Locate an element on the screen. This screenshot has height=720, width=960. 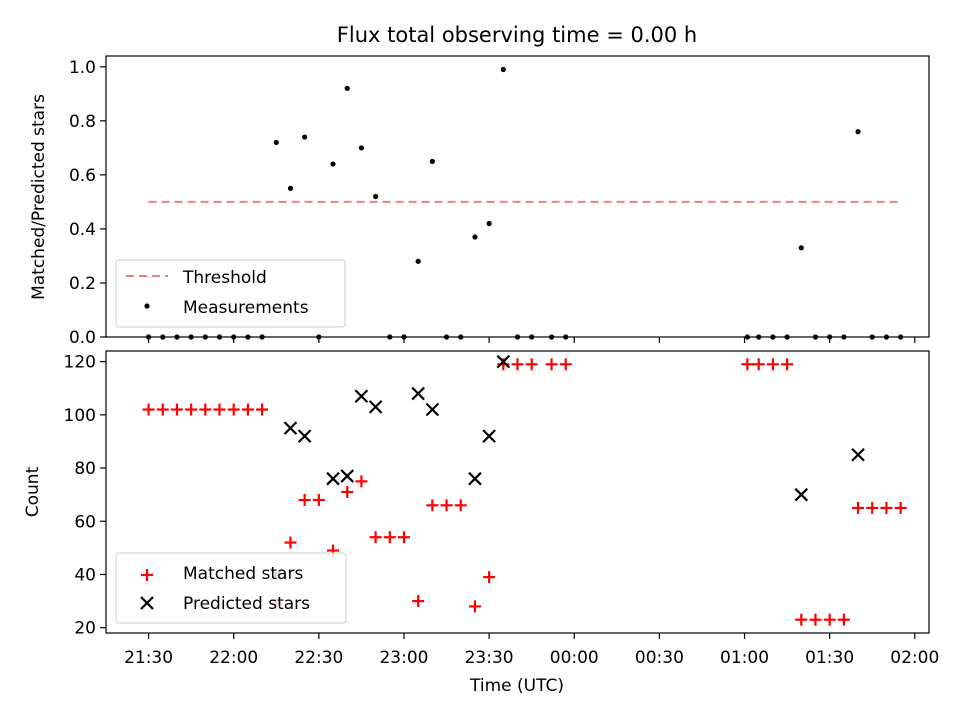
bottom-x-tick-label: 22:30 is located at coordinates (318, 658).